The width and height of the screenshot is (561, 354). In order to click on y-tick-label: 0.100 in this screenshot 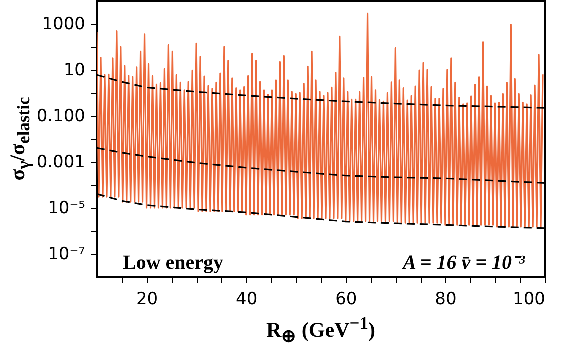, I will do `click(61, 116)`.